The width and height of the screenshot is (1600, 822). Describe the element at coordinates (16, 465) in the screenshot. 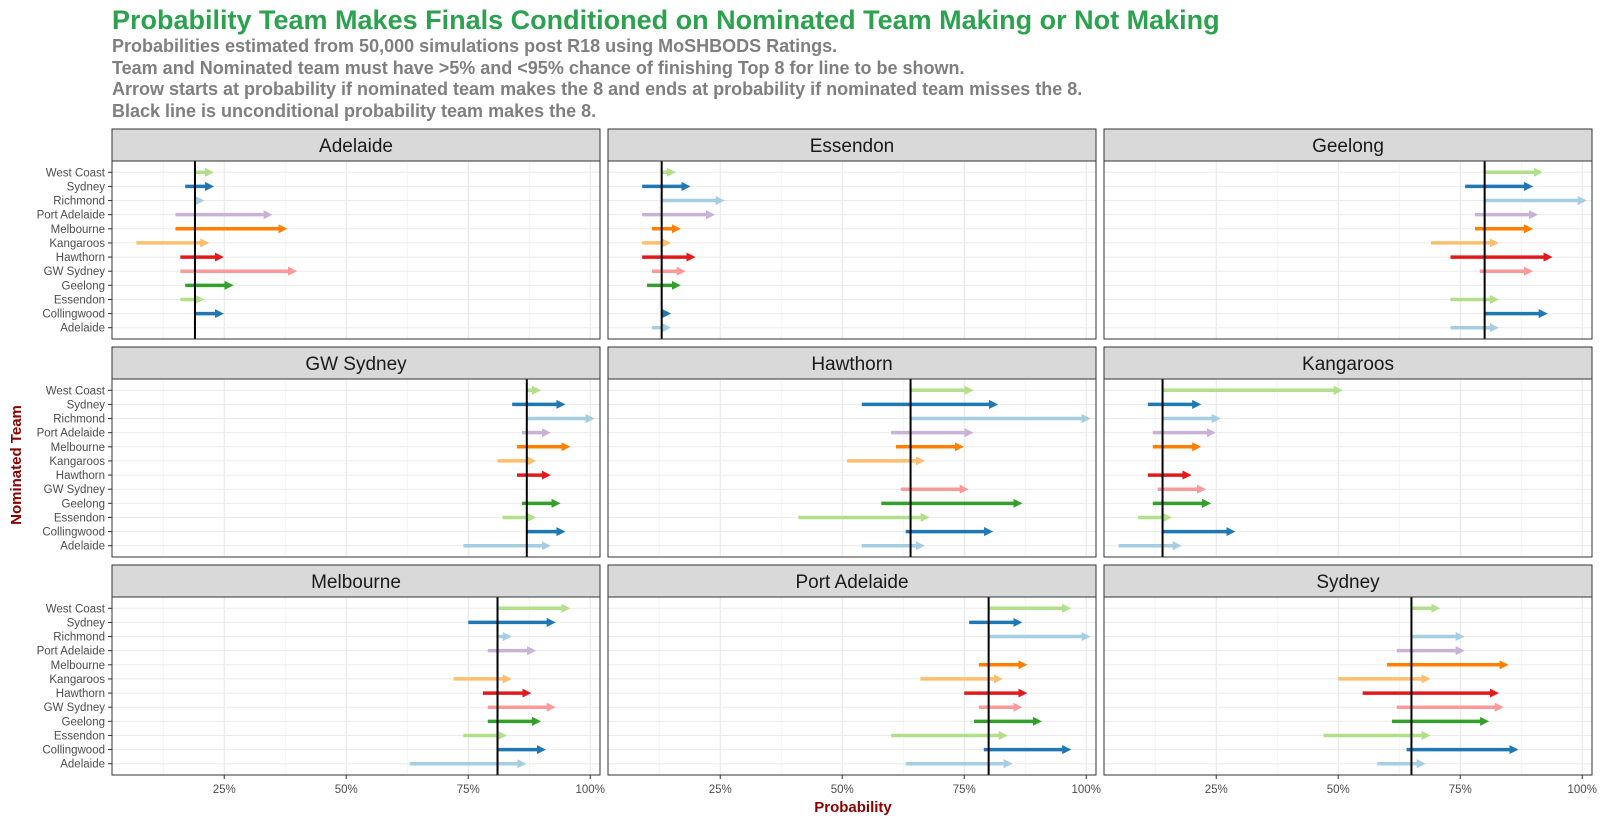

I see `y-axis-title: Nominated Team` at that location.